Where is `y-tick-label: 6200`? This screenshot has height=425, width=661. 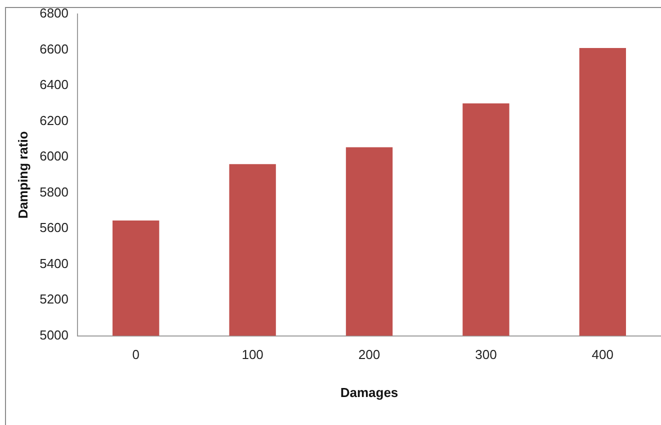 y-tick-label: 6200 is located at coordinates (54, 120).